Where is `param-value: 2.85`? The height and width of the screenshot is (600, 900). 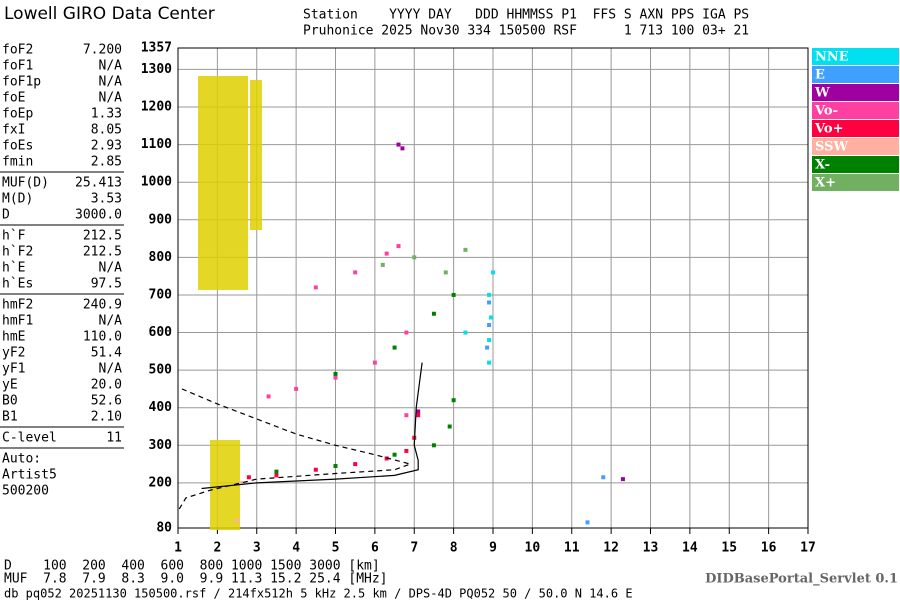 param-value: 2.85 is located at coordinates (106, 162).